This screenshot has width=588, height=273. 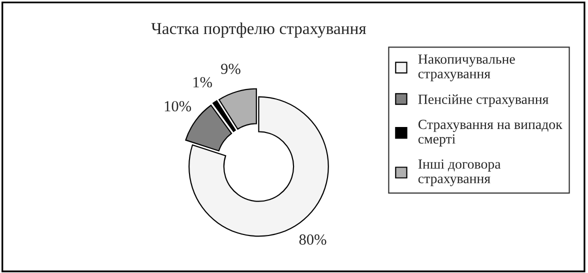 What do you see at coordinates (178, 106) in the screenshot?
I see `data-label: 10%` at bounding box center [178, 106].